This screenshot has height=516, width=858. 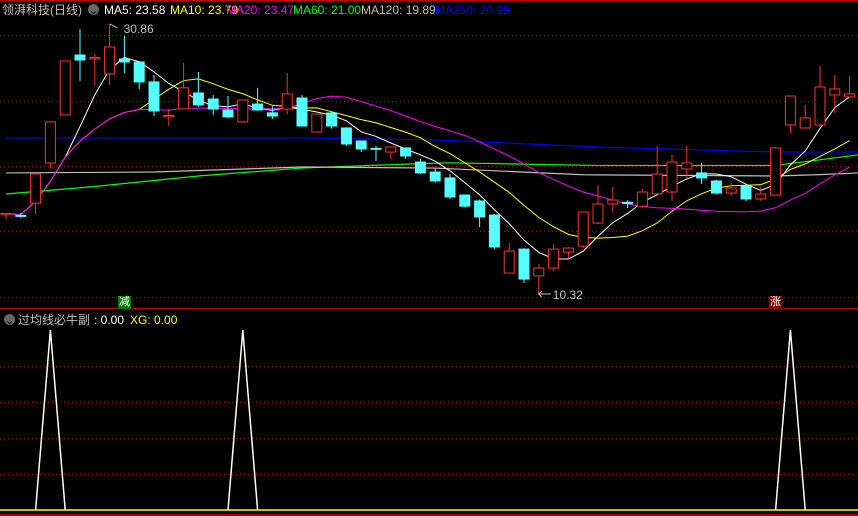 I want to click on ma120-line, so click(x=431, y=171).